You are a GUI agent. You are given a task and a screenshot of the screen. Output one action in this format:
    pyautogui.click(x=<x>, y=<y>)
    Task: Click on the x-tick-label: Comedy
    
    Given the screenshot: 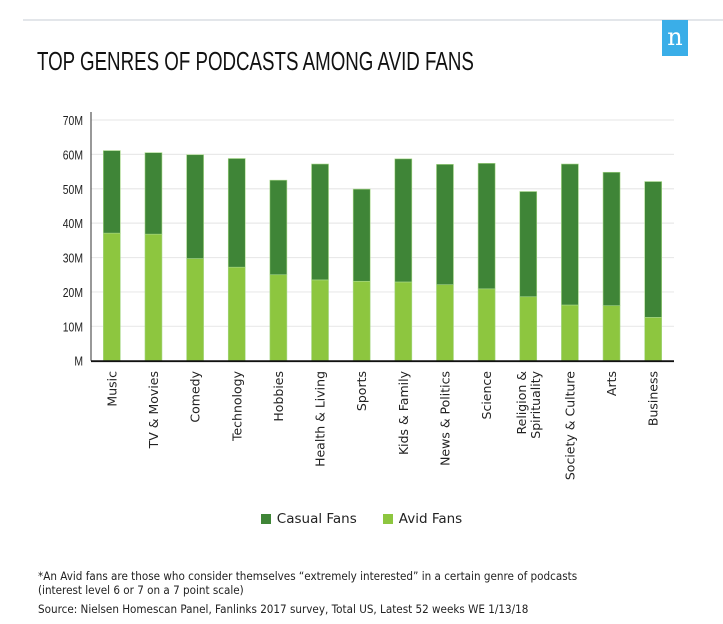 What is the action you would take?
    pyautogui.click(x=195, y=396)
    